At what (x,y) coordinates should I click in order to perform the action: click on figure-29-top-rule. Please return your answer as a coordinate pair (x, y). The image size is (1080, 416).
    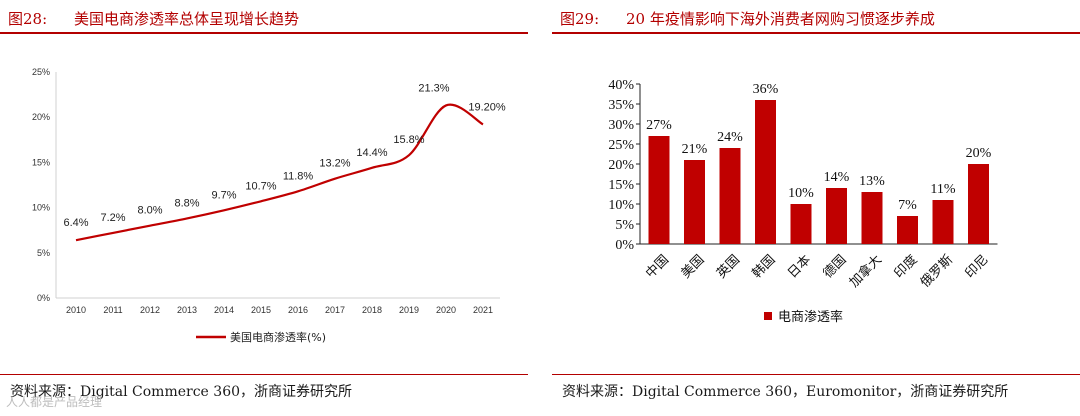
    Looking at the image, I should click on (816, 33).